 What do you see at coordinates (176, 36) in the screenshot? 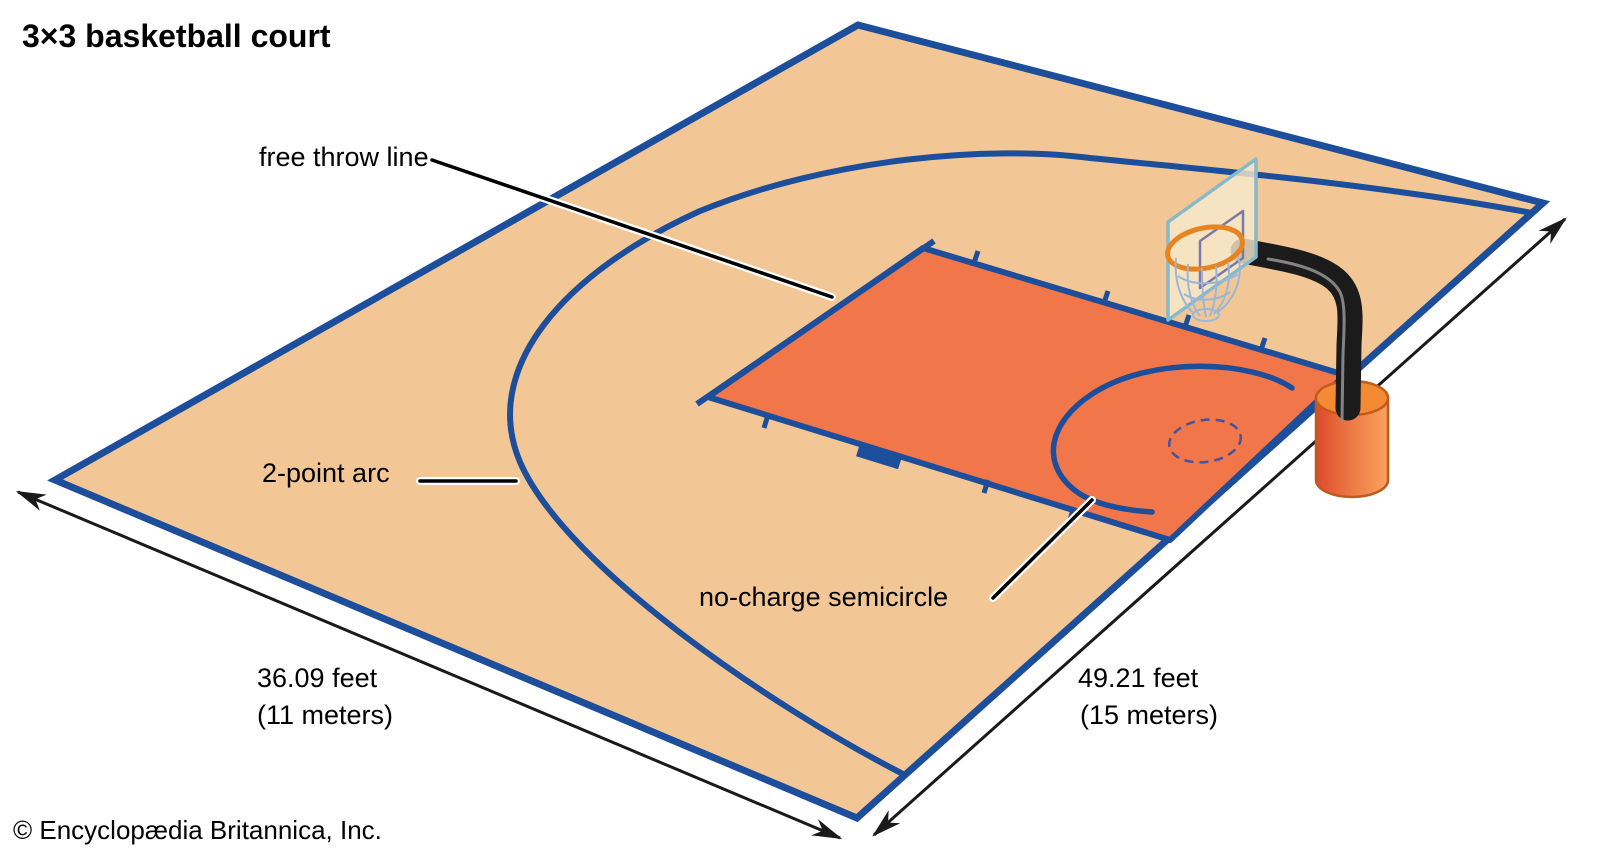
I see `diagram-title: 3×3 basketball court` at bounding box center [176, 36].